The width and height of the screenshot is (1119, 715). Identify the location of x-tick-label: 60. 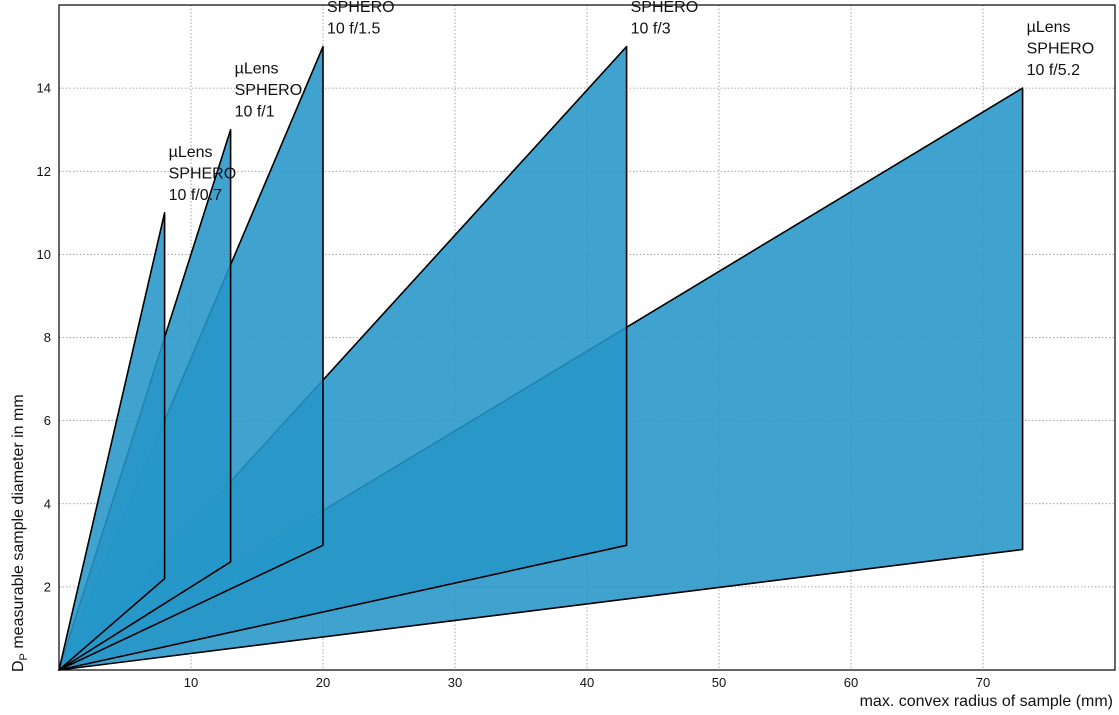
(851, 682).